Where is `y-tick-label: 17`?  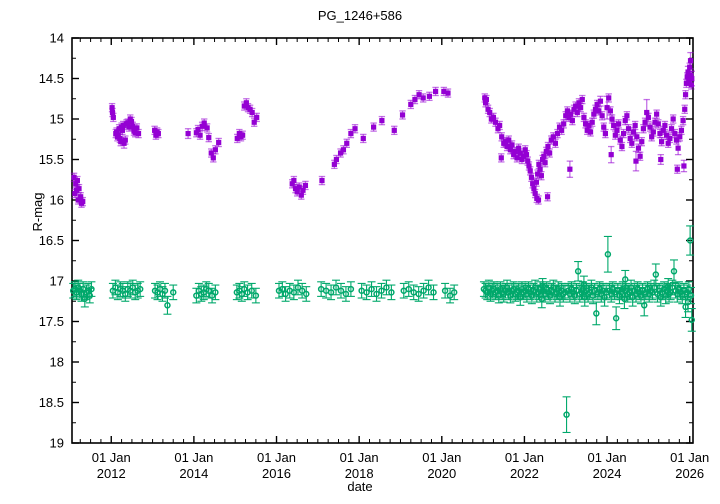 y-tick-label: 17 is located at coordinates (57, 281).